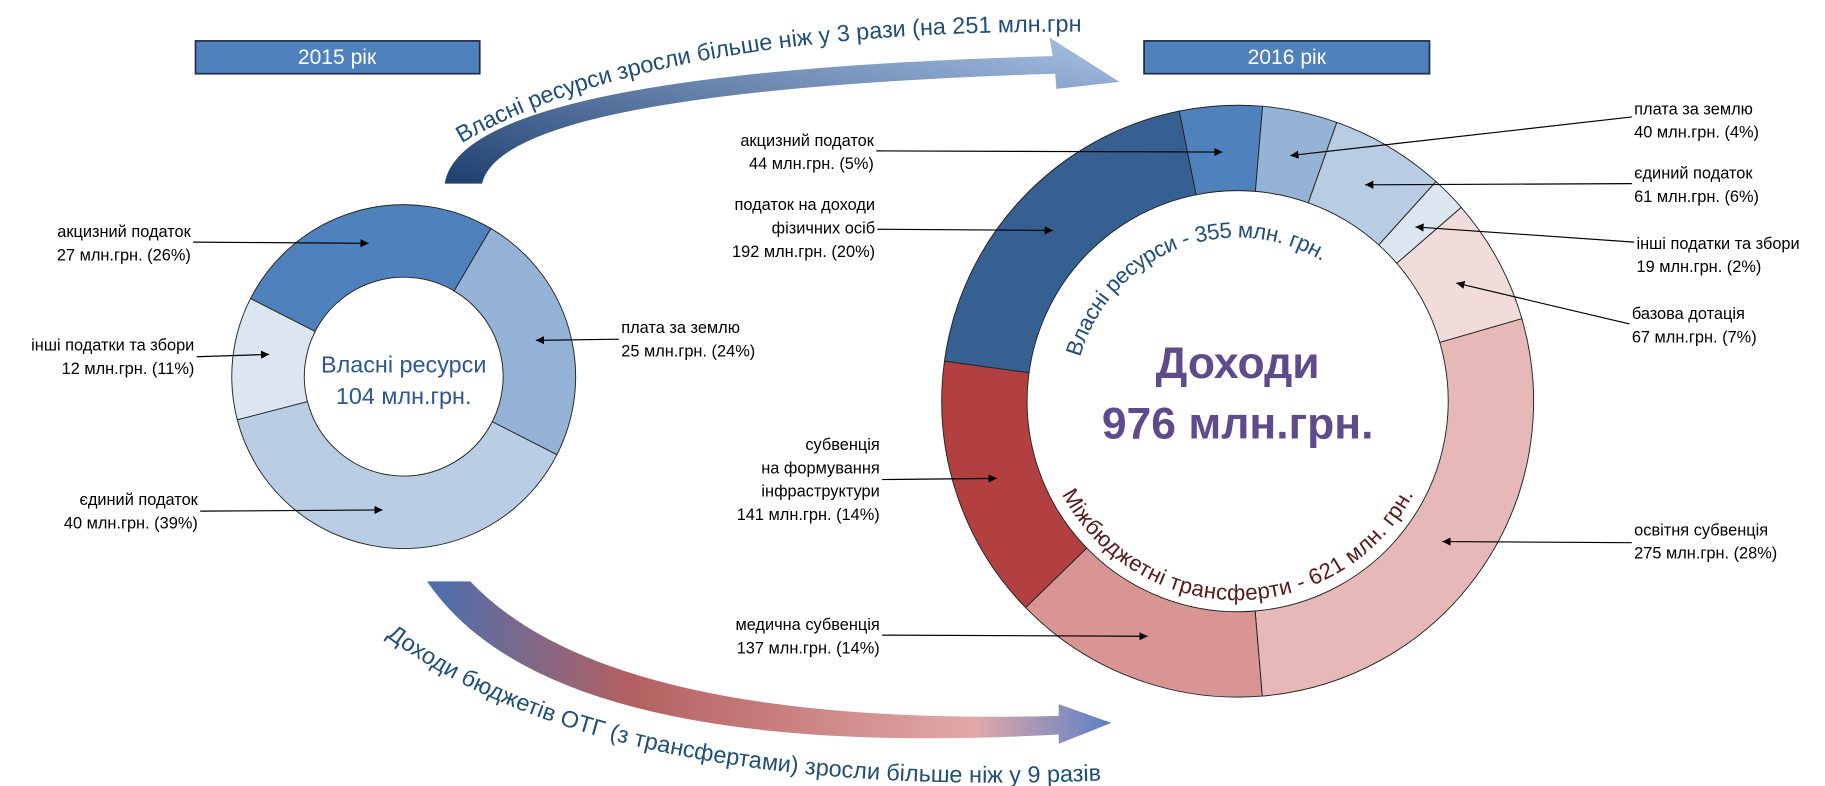  Describe the element at coordinates (131, 523) in the screenshot. I see `value-label: 40 млн.грн. (39%)` at that location.